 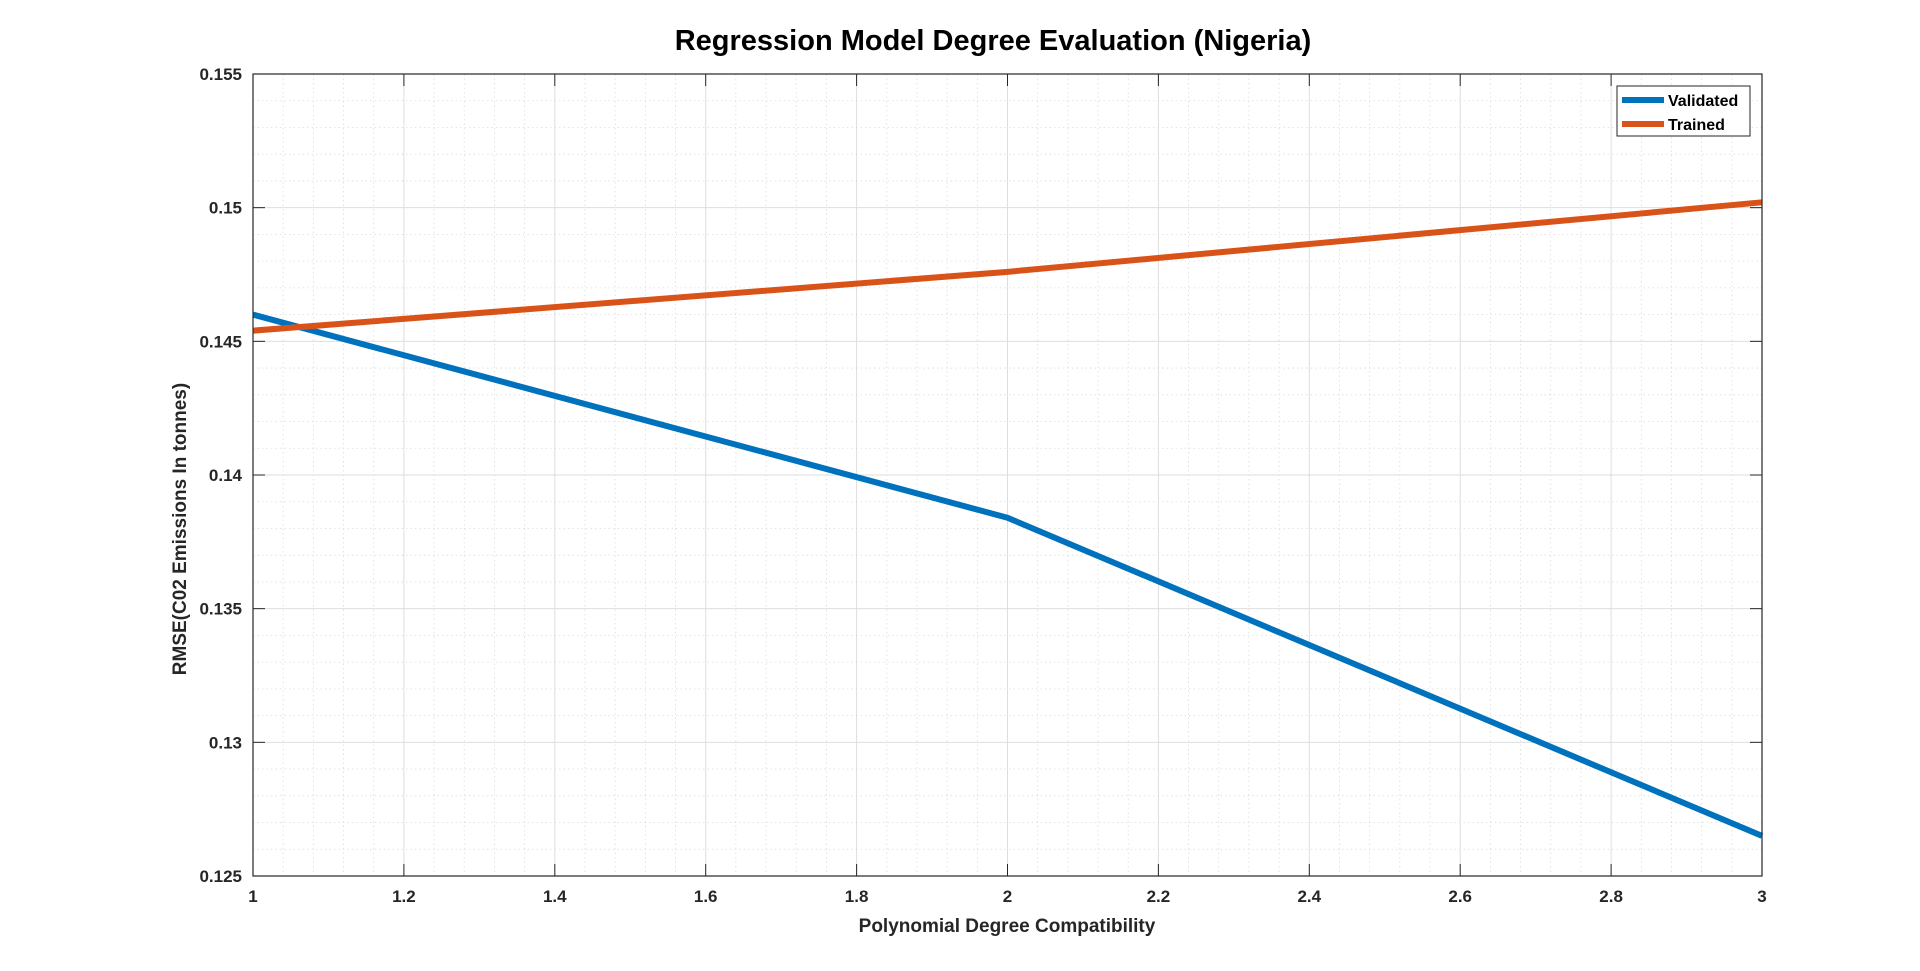 I want to click on x-tick-label: 2.6, so click(x=1460, y=896).